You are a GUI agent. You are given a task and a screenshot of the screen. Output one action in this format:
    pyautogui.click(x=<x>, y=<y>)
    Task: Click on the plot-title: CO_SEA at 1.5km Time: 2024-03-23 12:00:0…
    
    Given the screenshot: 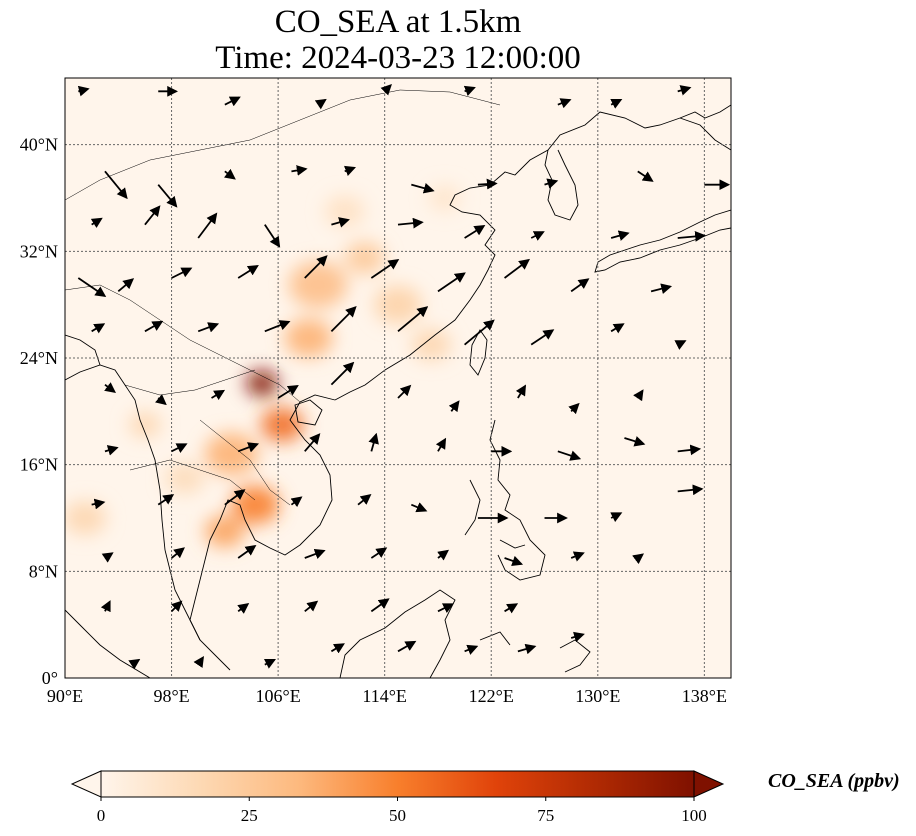 What is the action you would take?
    pyautogui.click(x=398, y=40)
    